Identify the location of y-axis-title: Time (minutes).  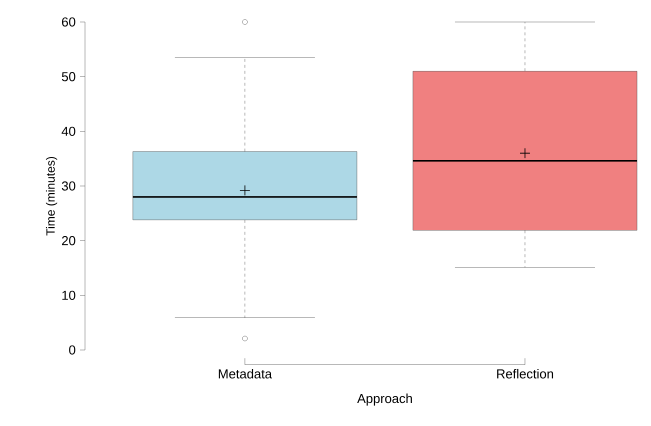
(52, 196).